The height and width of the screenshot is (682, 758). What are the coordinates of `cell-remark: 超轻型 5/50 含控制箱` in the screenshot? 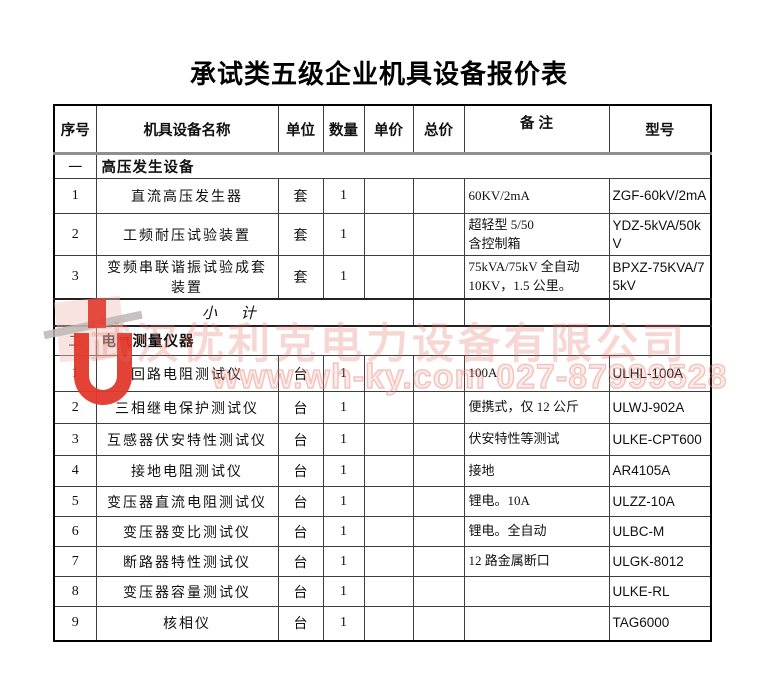 It's located at (536, 234).